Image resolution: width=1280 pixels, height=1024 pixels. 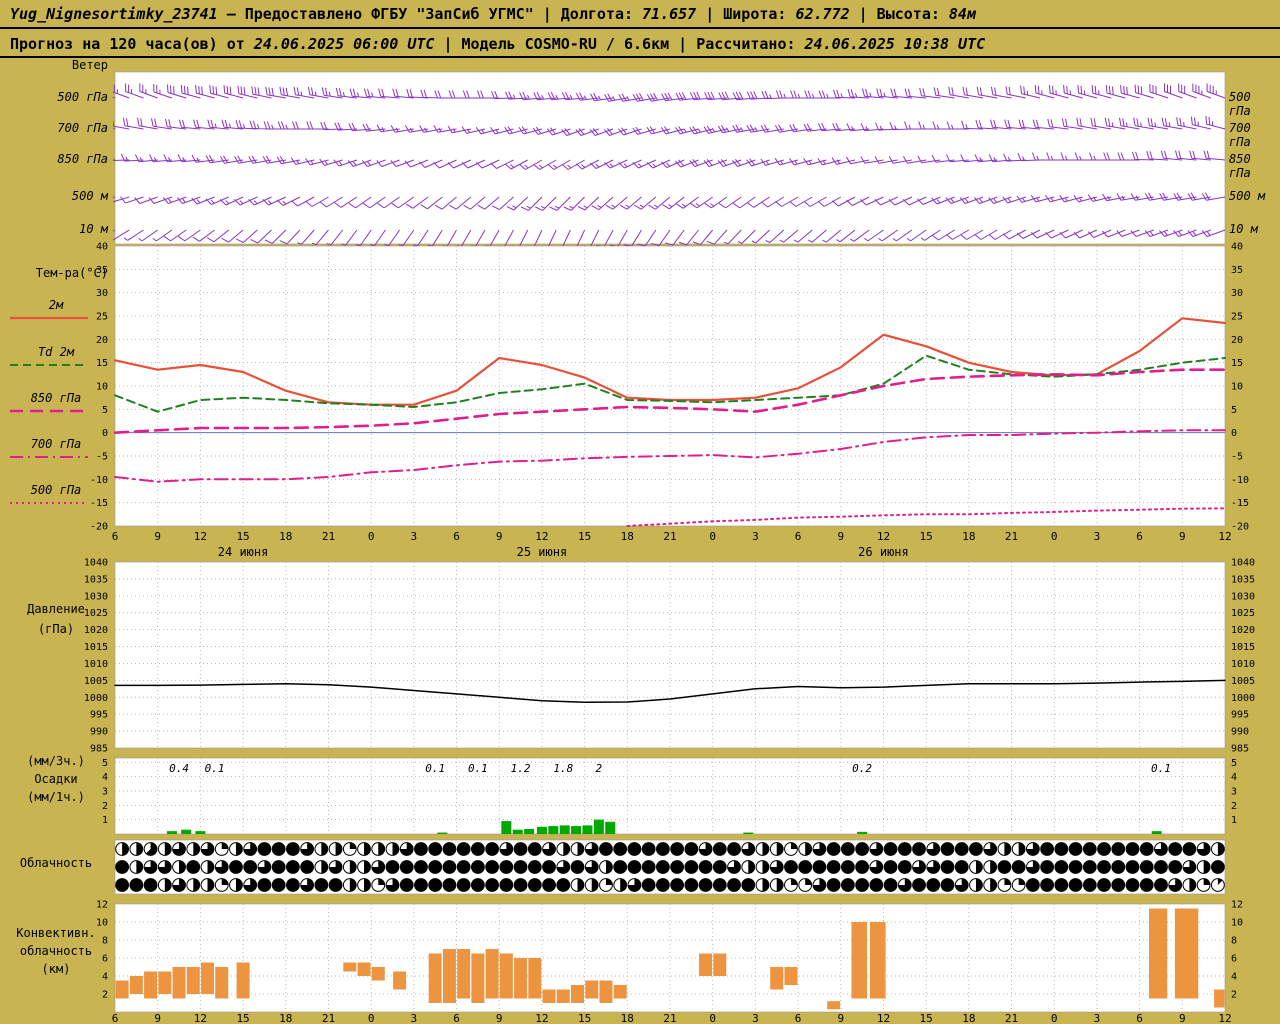 What do you see at coordinates (1234, 977) in the screenshot?
I see `svg-text: 4` at bounding box center [1234, 977].